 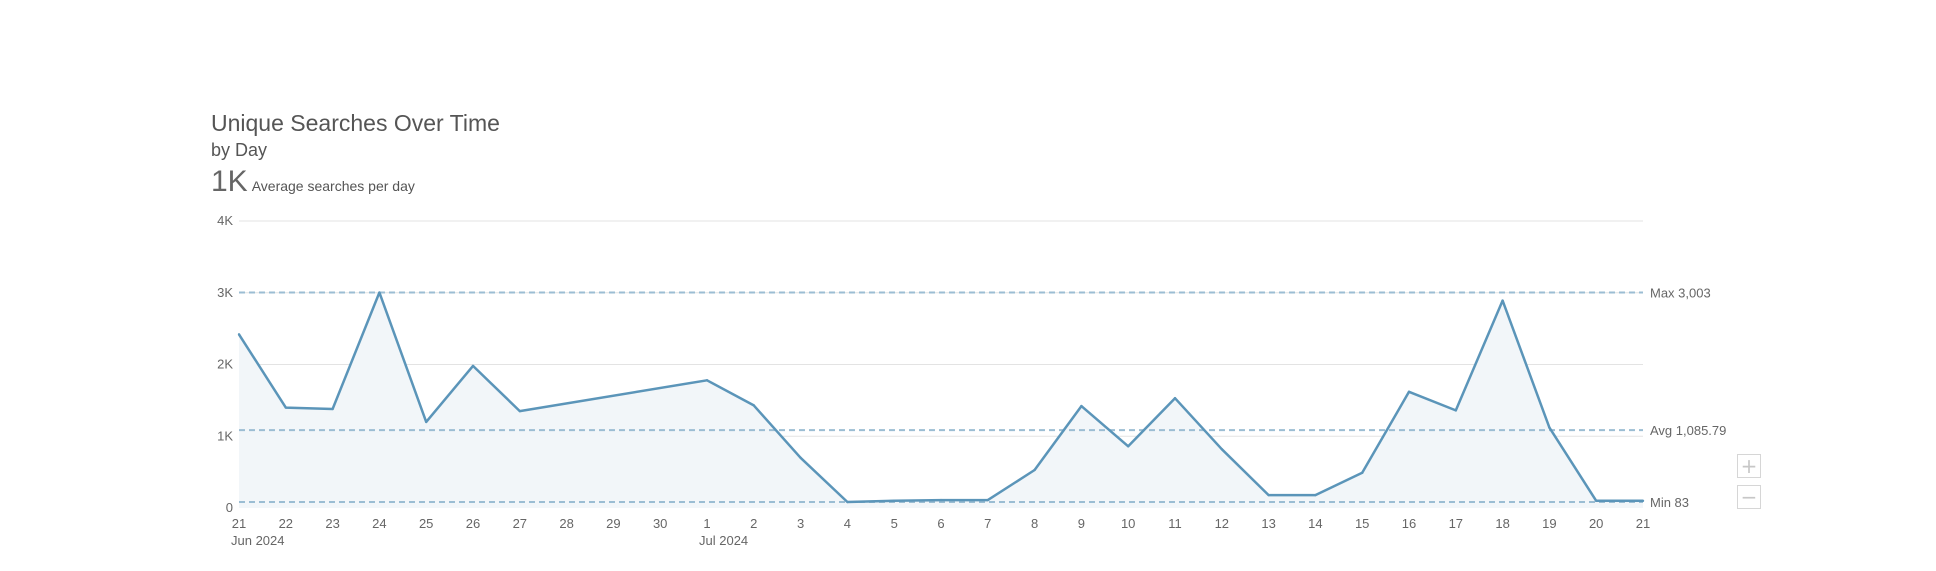 I want to click on summary-stat: 1K Average searches per day, so click(x=355, y=184).